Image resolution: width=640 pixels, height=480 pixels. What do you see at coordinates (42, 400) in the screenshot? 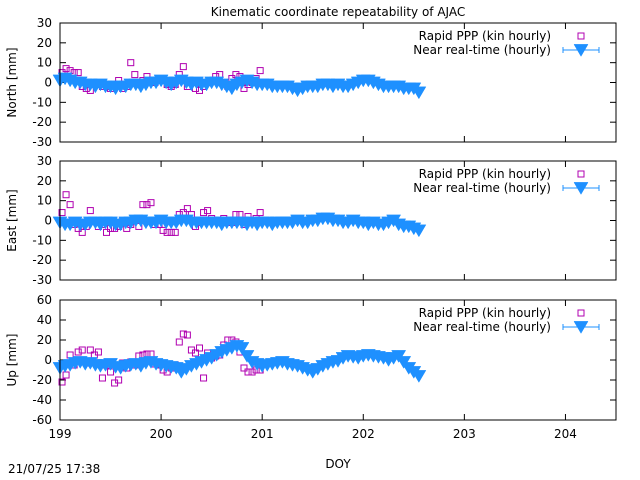
I see `y-tick-label: -40` at bounding box center [42, 400].